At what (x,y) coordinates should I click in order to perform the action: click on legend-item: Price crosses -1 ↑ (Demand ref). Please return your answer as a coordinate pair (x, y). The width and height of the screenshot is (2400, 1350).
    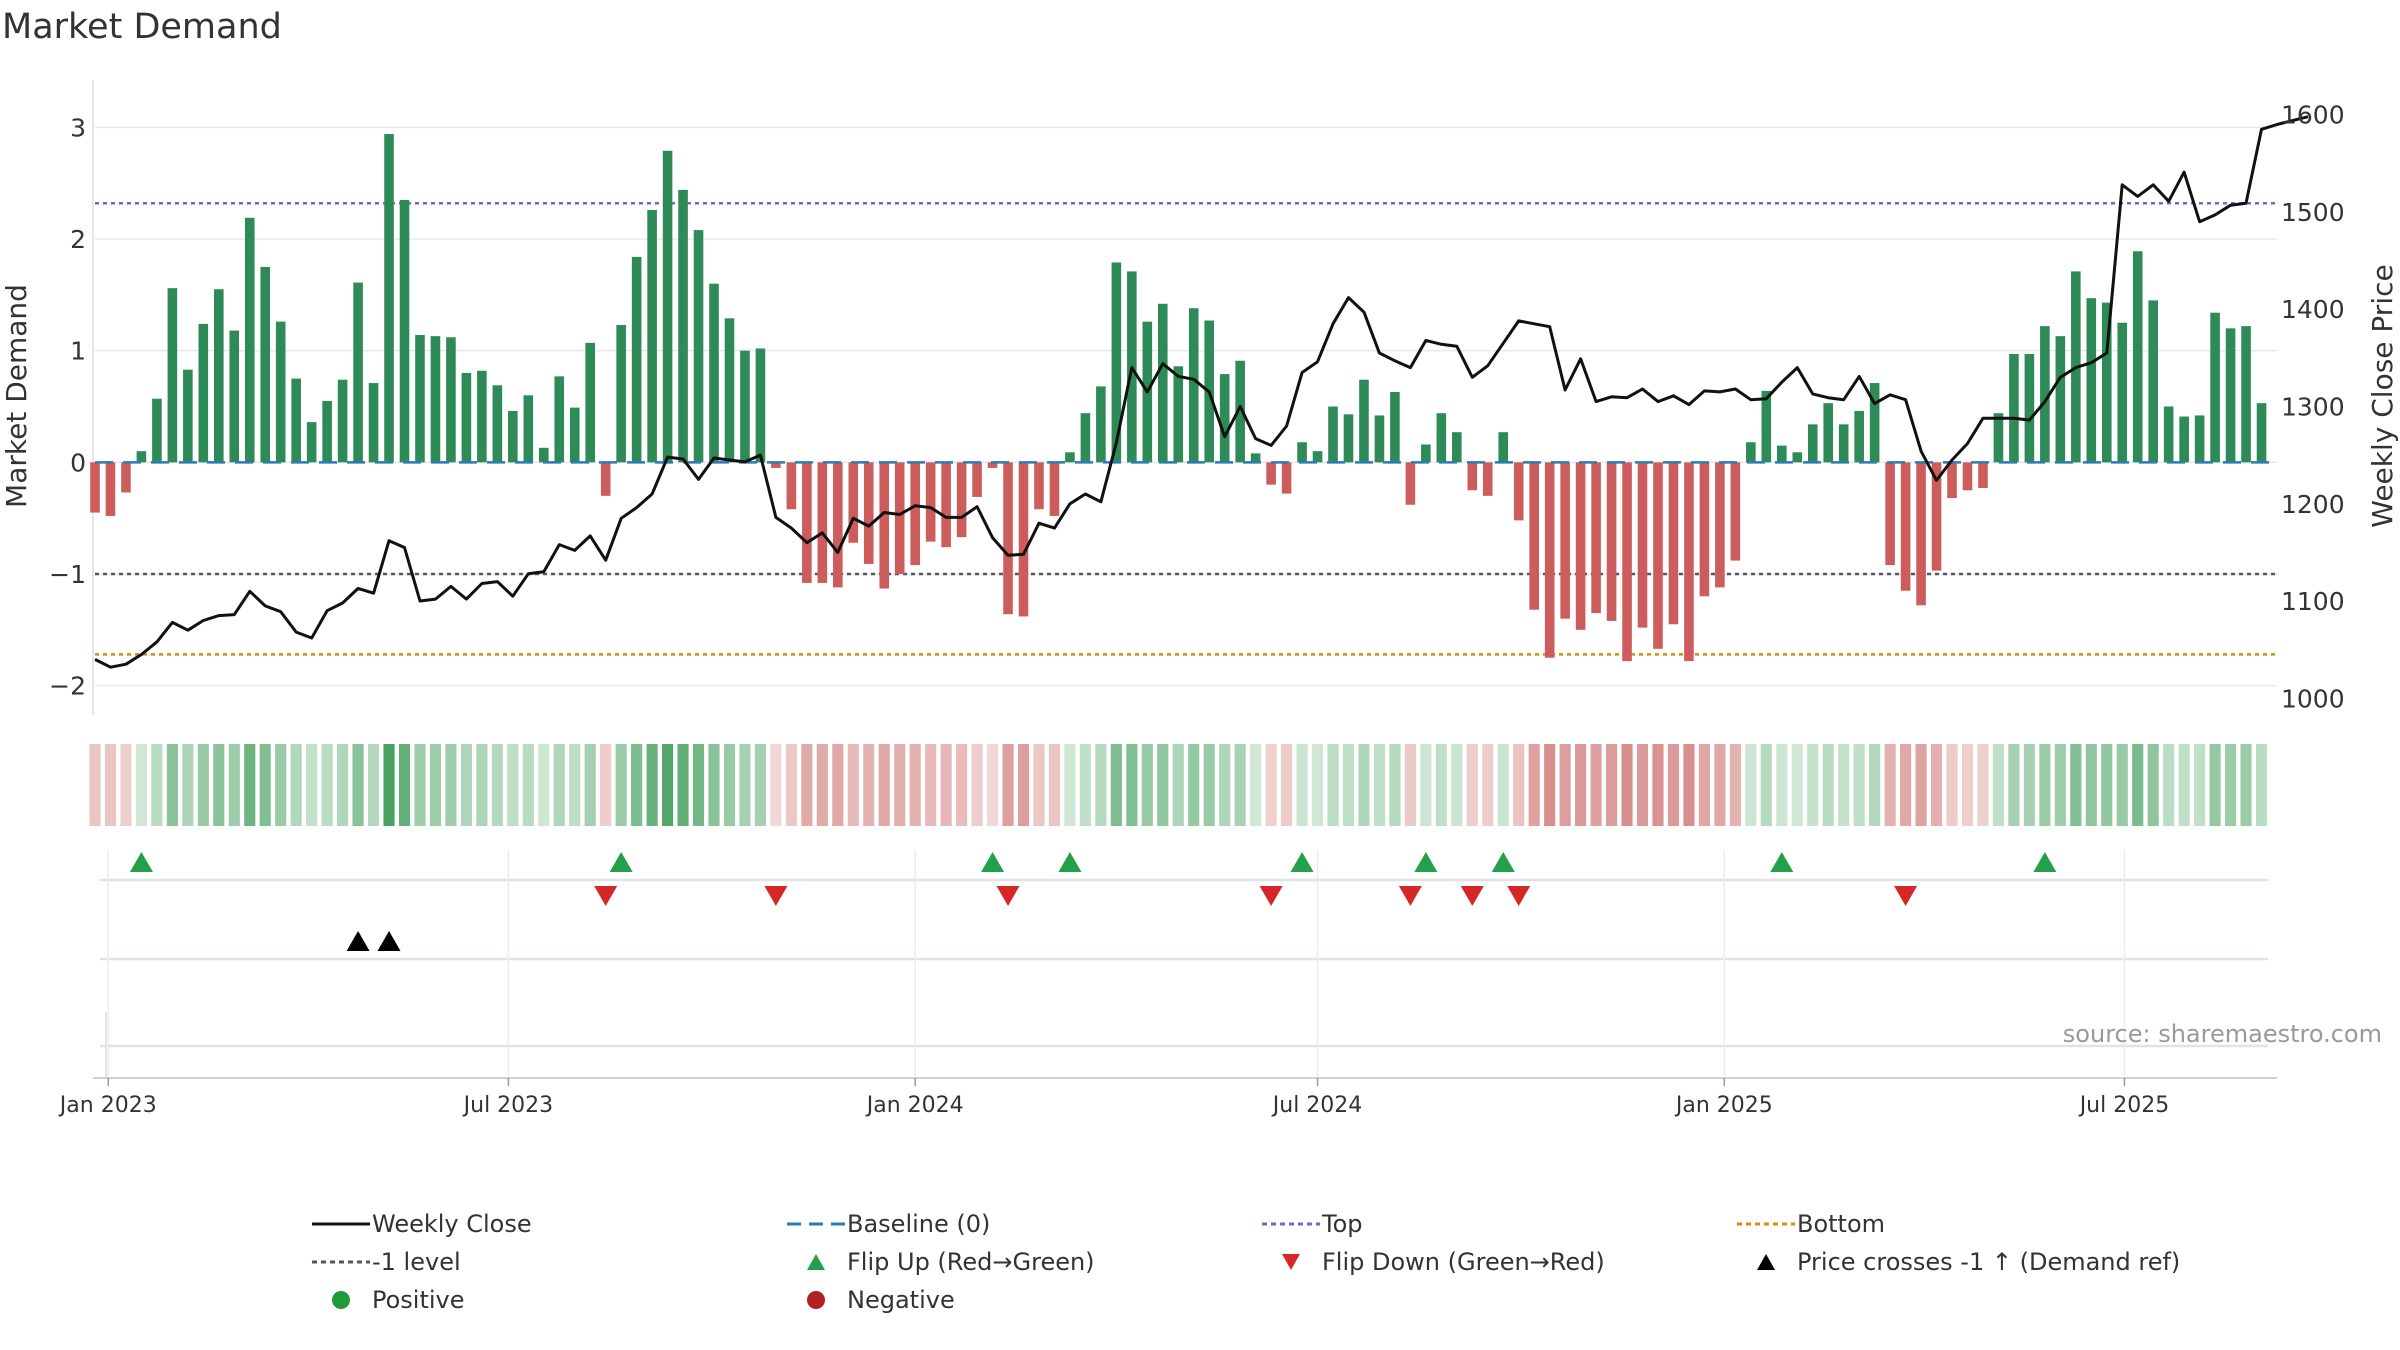
    Looking at the image, I should click on (1985, 1262).